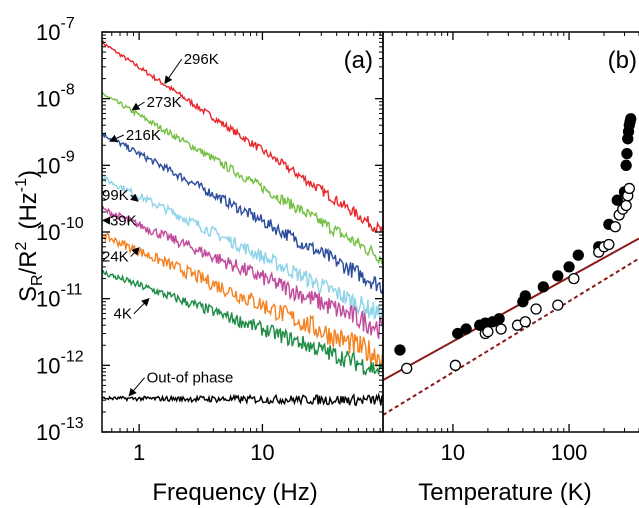 The height and width of the screenshot is (508, 639). I want to click on x-tick-label-0: 1, so click(139, 452).